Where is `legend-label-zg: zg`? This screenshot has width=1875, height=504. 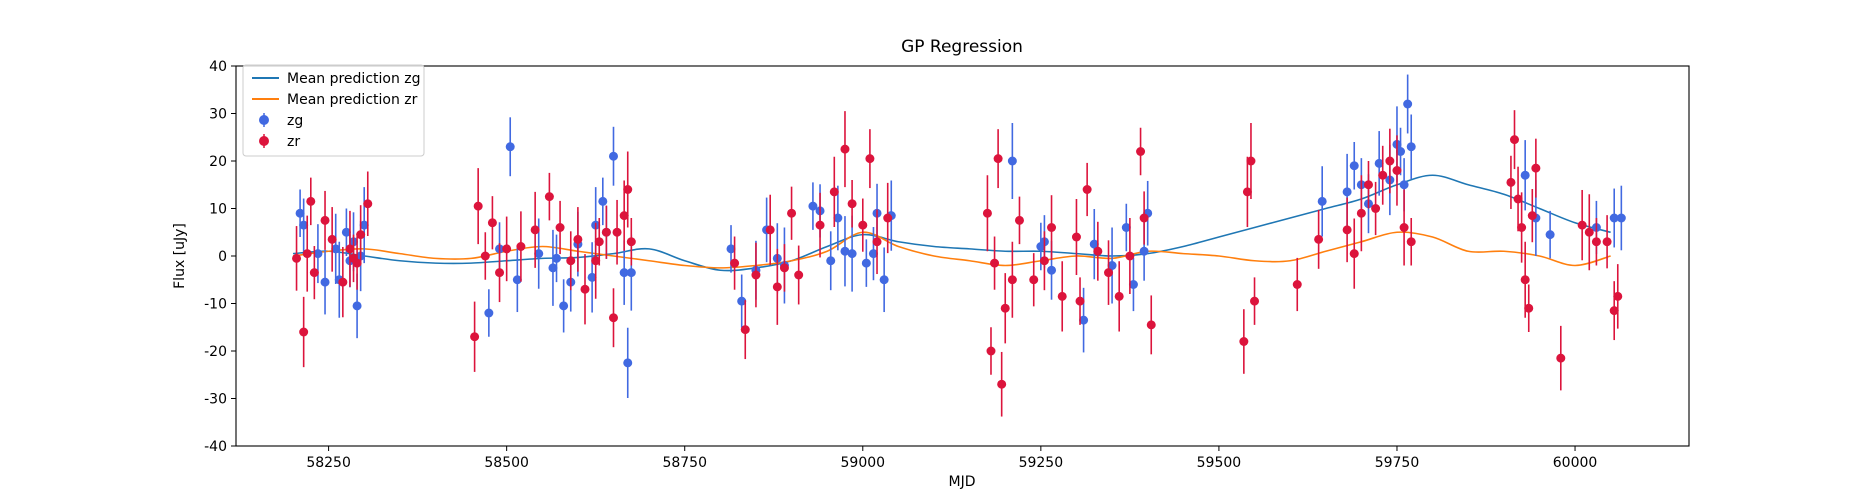 legend-label-zg: zg is located at coordinates (295, 121).